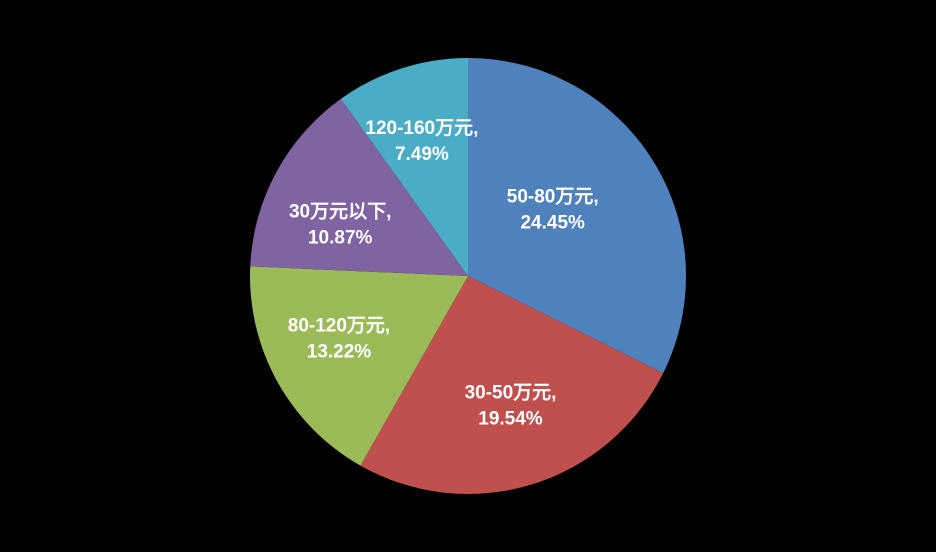 The height and width of the screenshot is (552, 936). Describe the element at coordinates (553, 210) in the screenshot. I see `pie-slice-label-0: 50-80万元, 24.45%` at that location.